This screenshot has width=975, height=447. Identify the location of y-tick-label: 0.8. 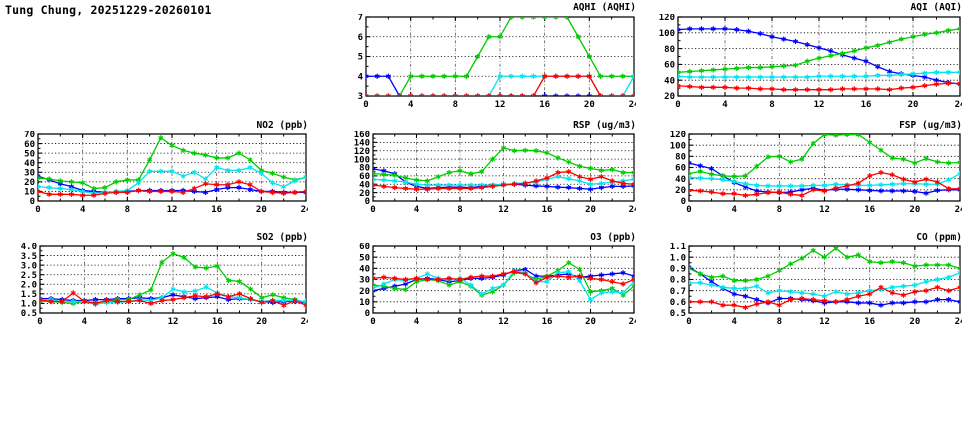
(678, 281).